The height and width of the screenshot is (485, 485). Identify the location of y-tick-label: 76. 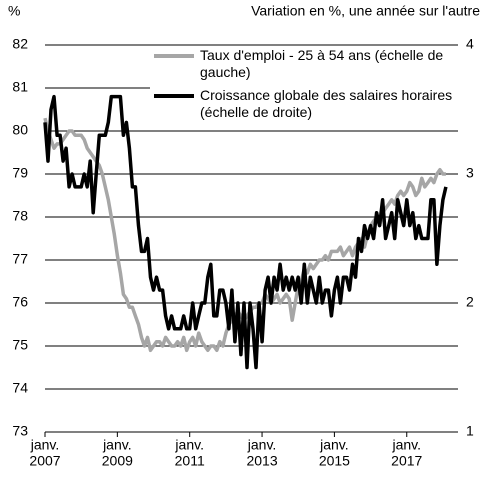
(20, 302).